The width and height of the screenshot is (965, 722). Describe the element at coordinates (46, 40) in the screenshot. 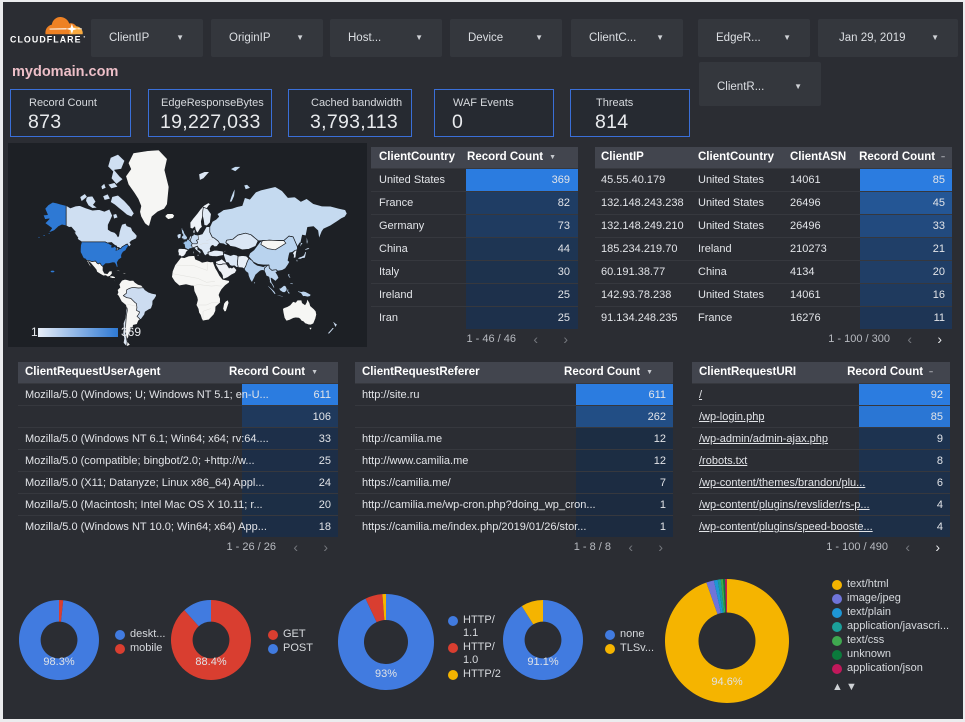

I see `svg-text: CLOUDFLARE` at that location.